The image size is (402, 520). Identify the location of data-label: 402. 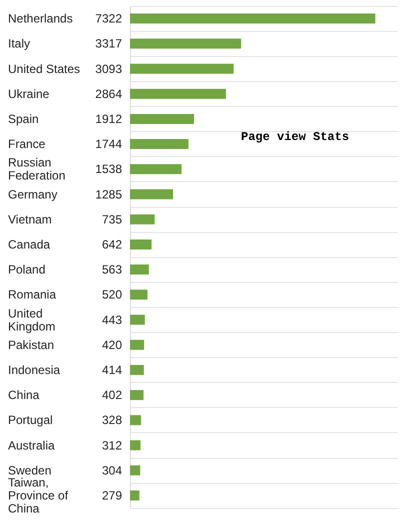
(112, 395).